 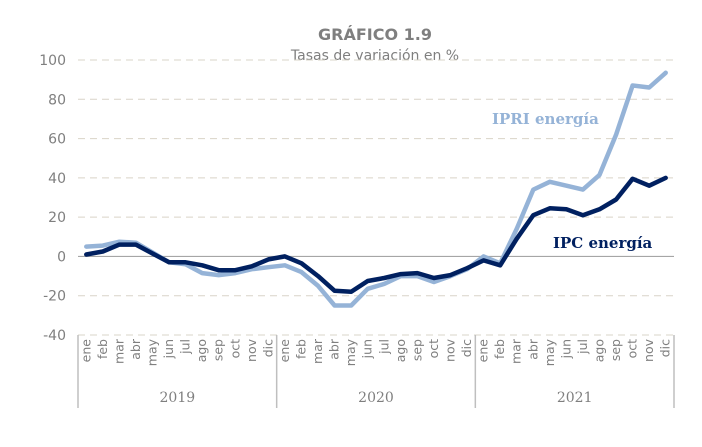 I want to click on y-tick-label: 40, so click(x=57, y=179).